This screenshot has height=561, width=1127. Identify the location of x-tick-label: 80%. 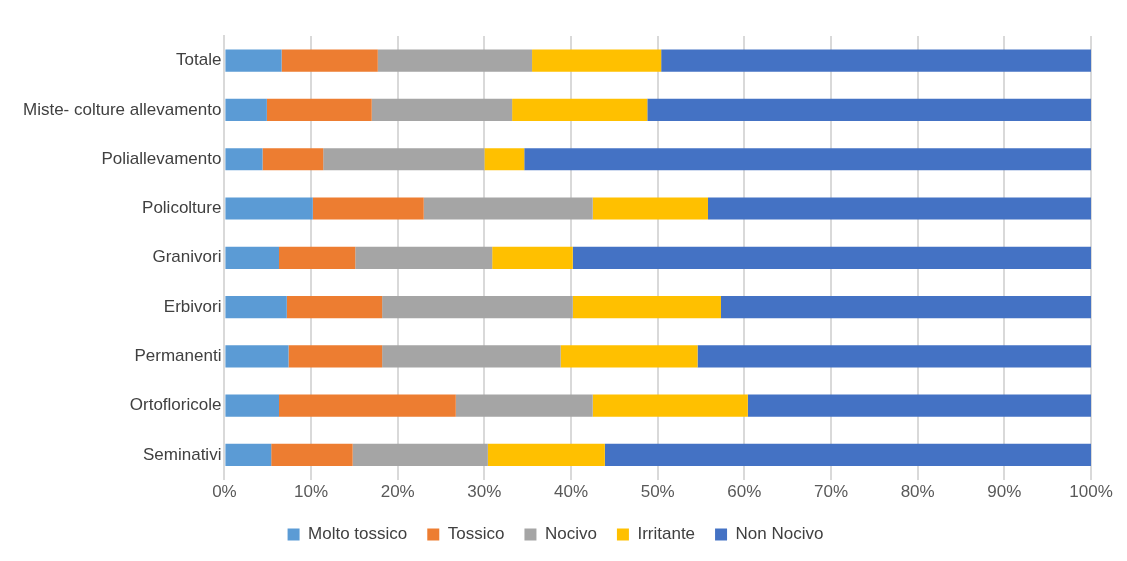
(917, 492).